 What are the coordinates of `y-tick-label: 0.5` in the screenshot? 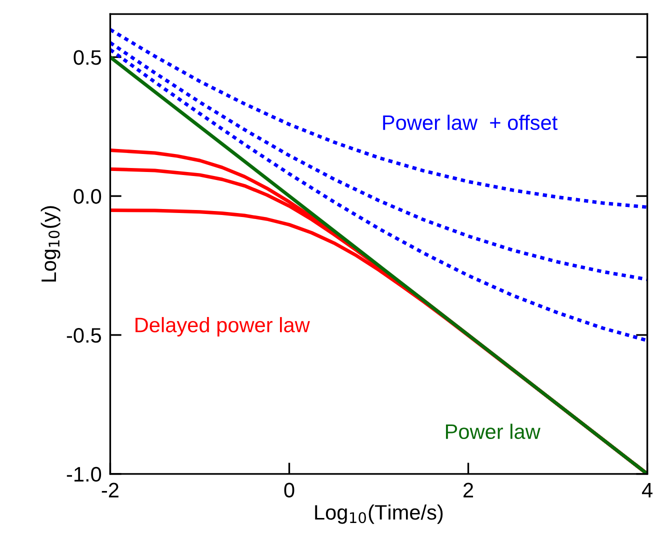 It's located at (88, 57).